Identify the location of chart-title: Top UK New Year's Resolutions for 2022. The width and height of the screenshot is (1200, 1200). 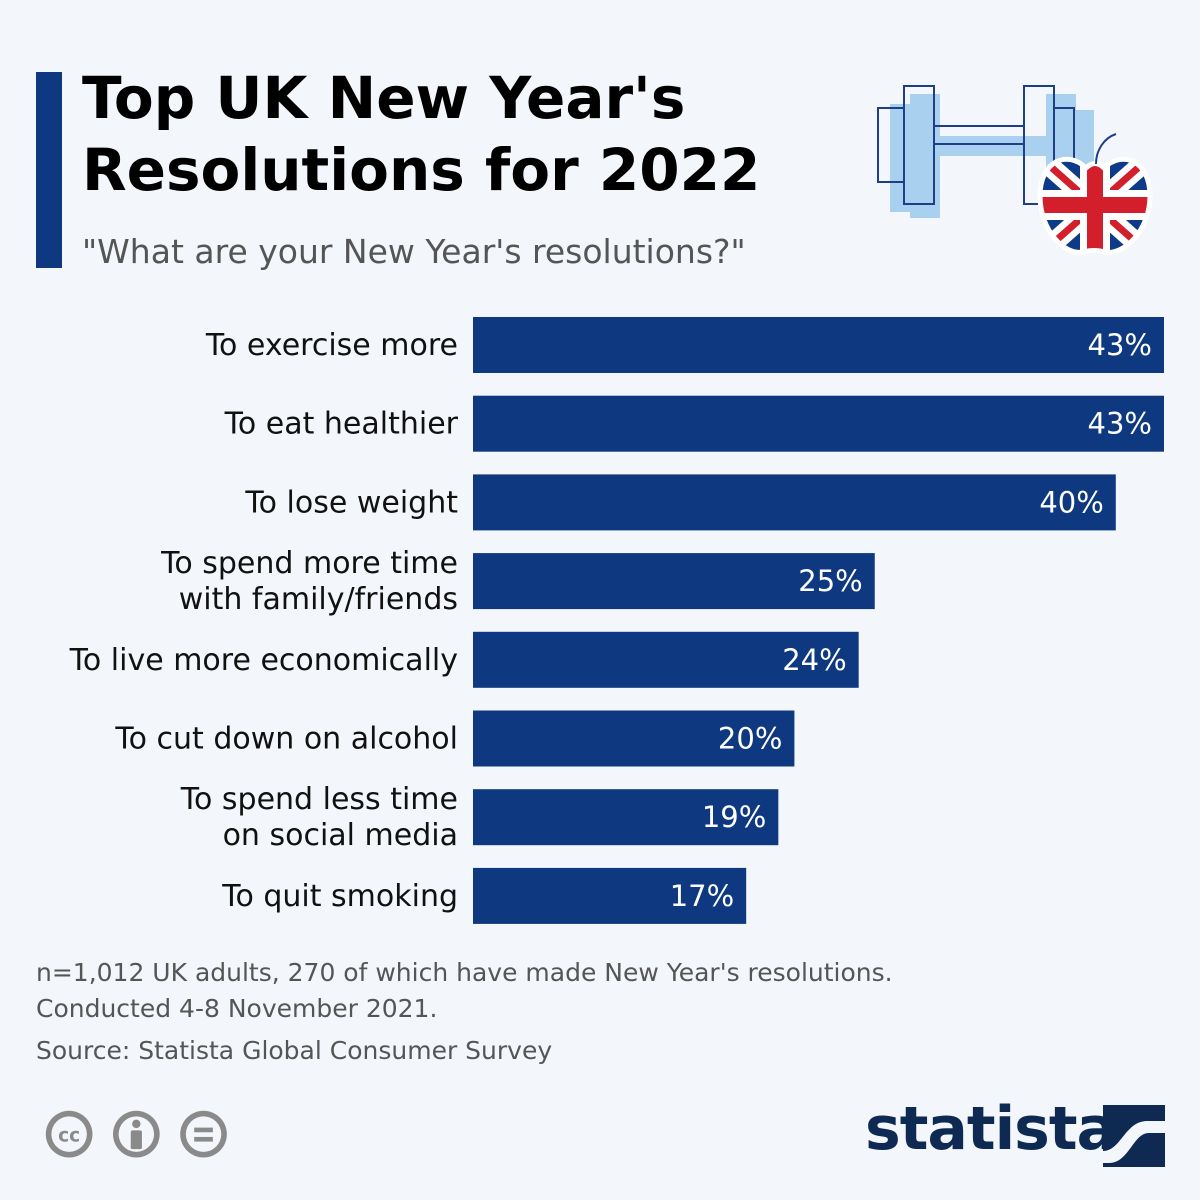
(421, 134).